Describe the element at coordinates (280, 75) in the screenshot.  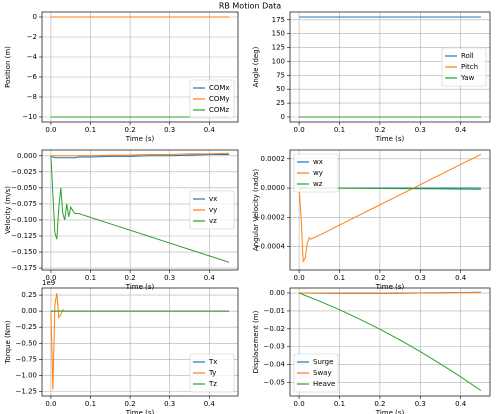
I see `y-tick-label: 75` at that location.